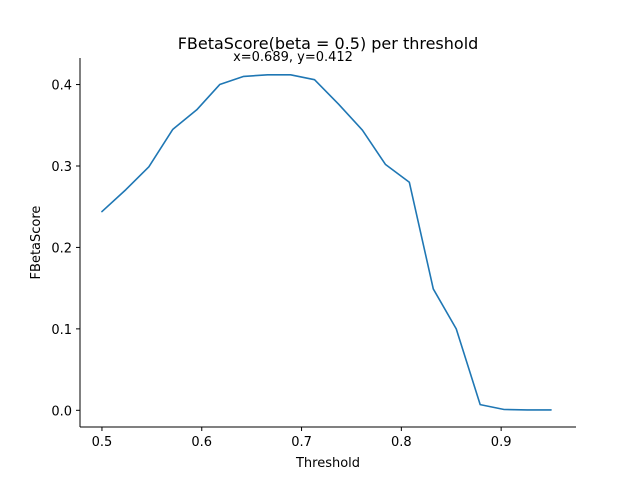  I want to click on x-tick-label: 0.5, so click(102, 442).